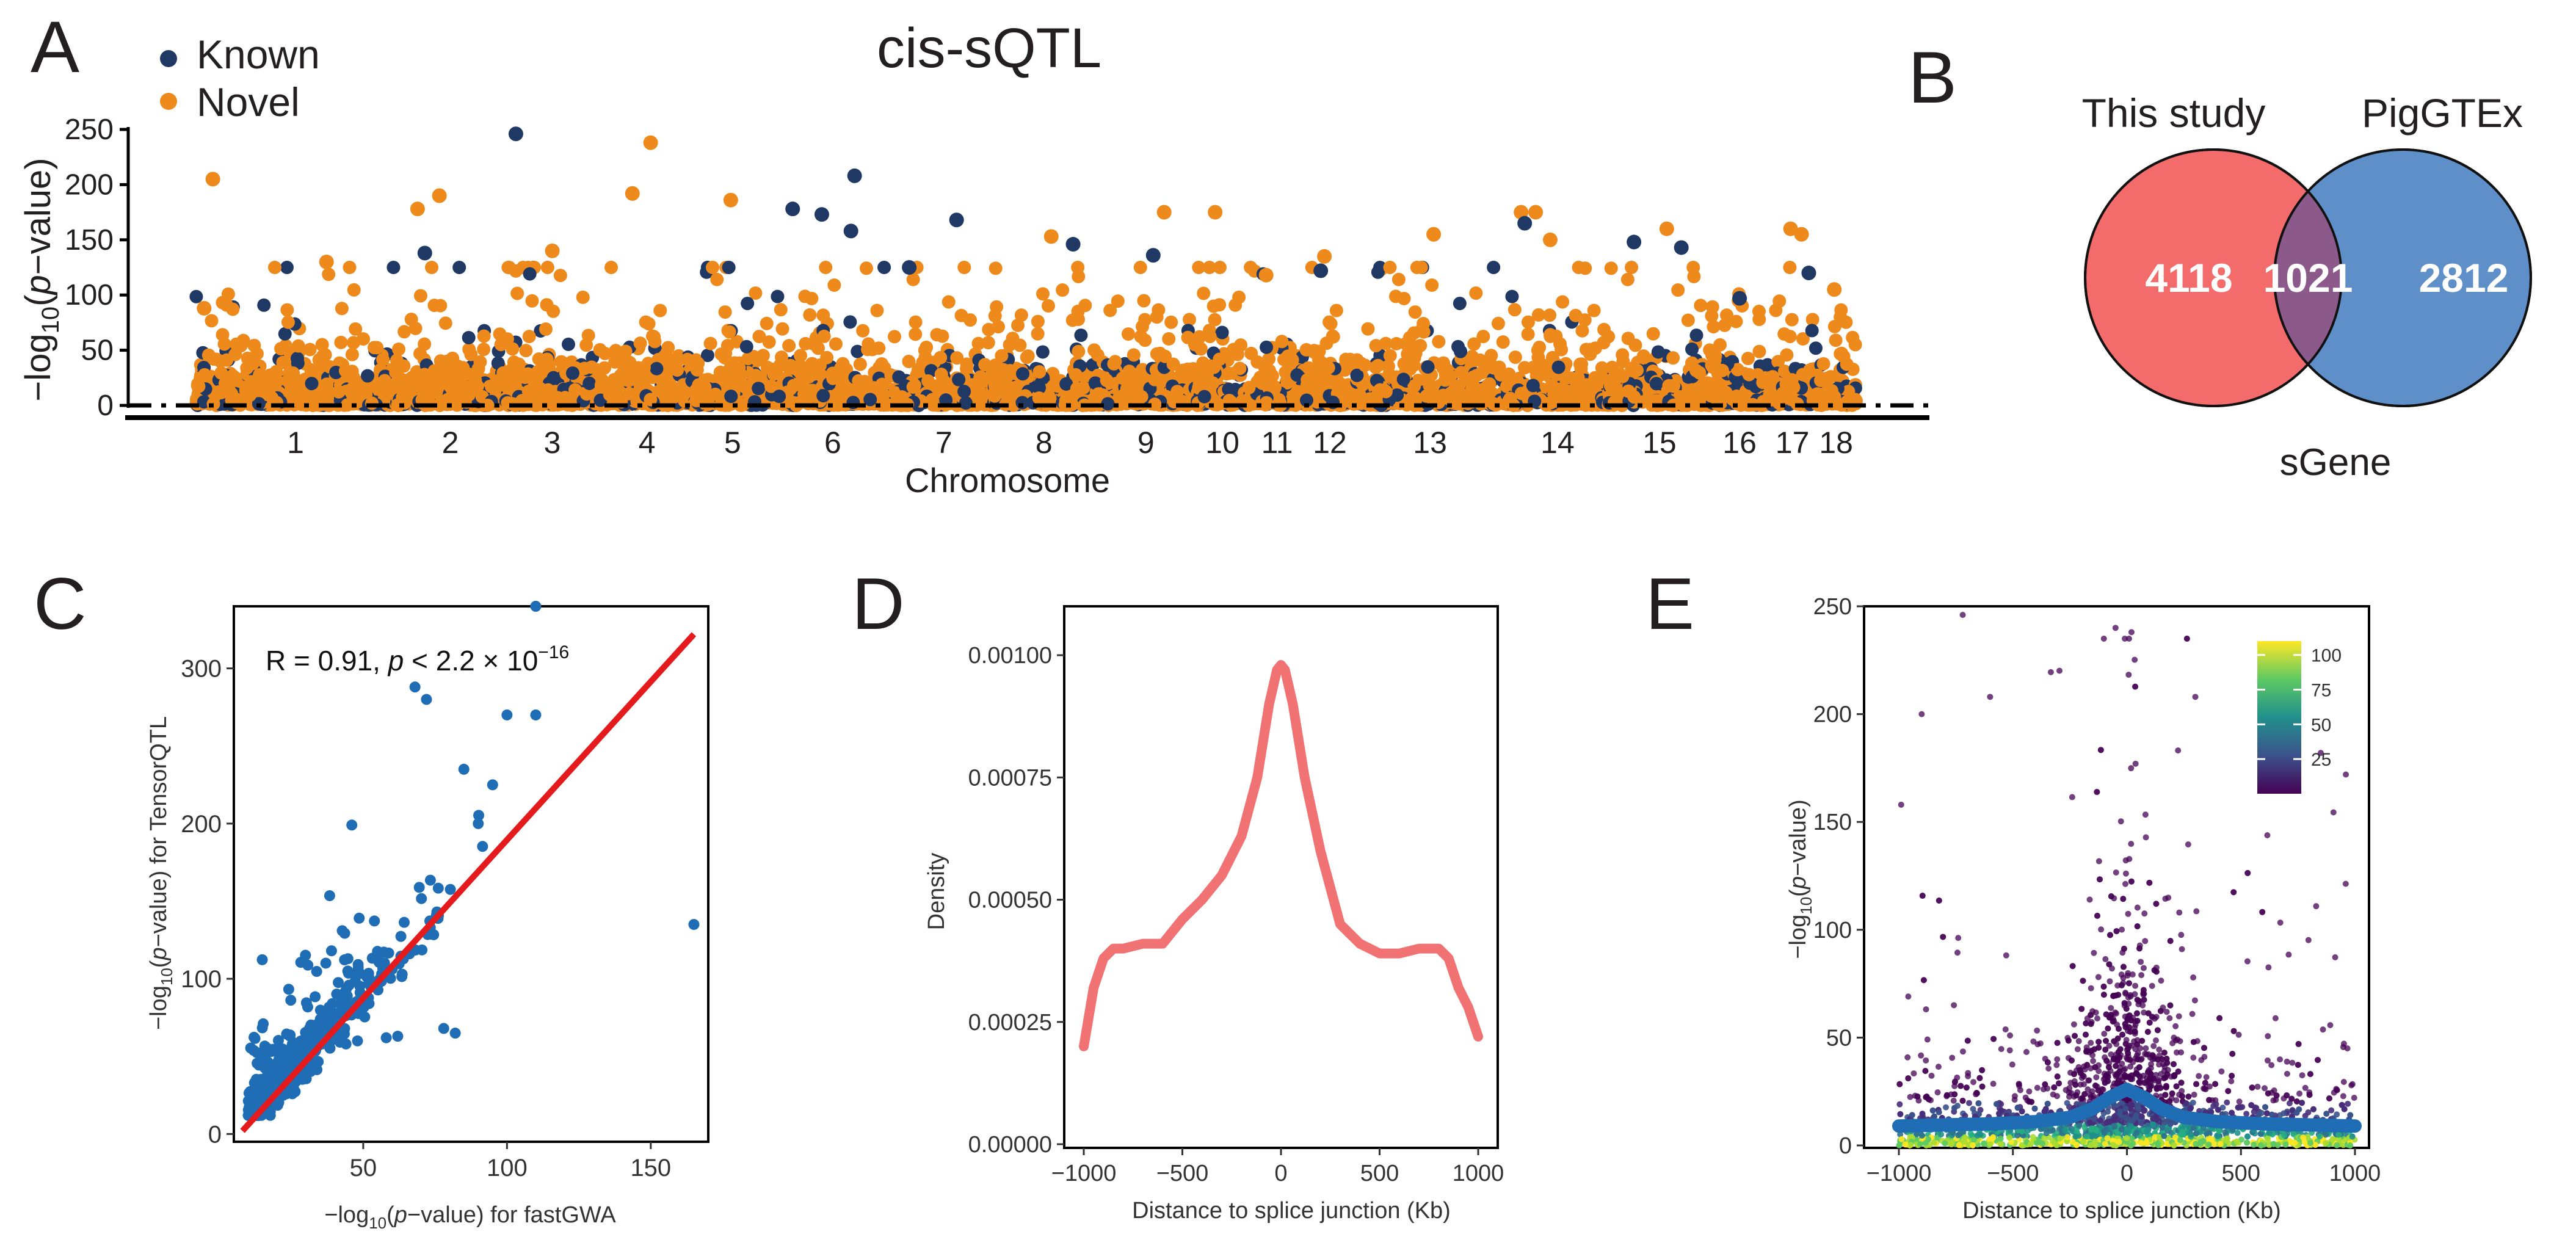 The image size is (2576, 1248). I want to click on manhattan-points, so click(1026, 269).